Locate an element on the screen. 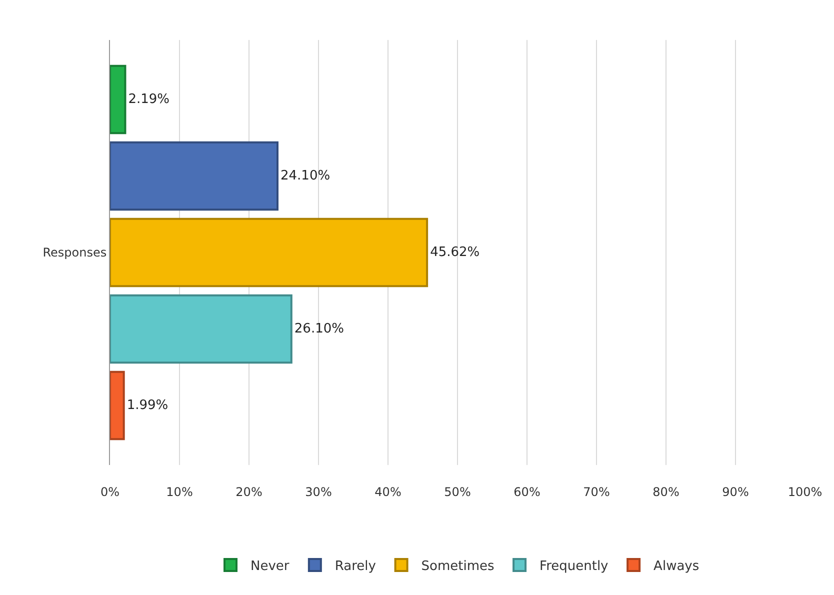 Image resolution: width=834 pixels, height=595 pixels. x-tick-label: 30% is located at coordinates (318, 492).